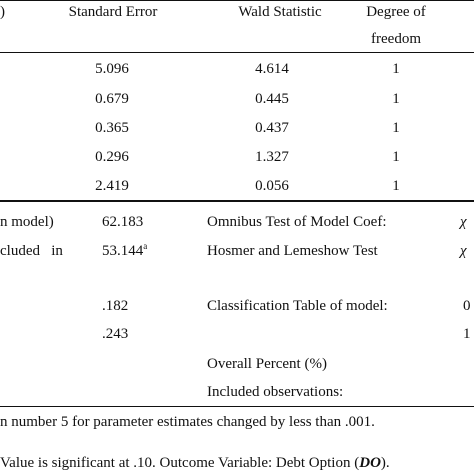 Image resolution: width=474 pixels, height=474 pixels. Describe the element at coordinates (112, 186) in the screenshot. I see `se-value: 2.419` at that location.